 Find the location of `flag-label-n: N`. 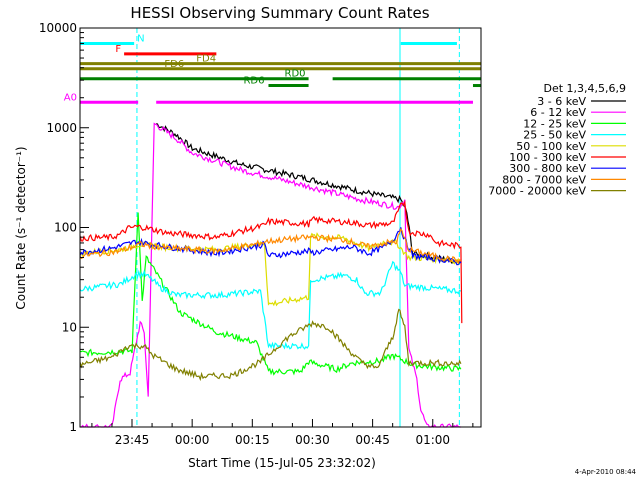

flag-label-n: N is located at coordinates (140, 38).